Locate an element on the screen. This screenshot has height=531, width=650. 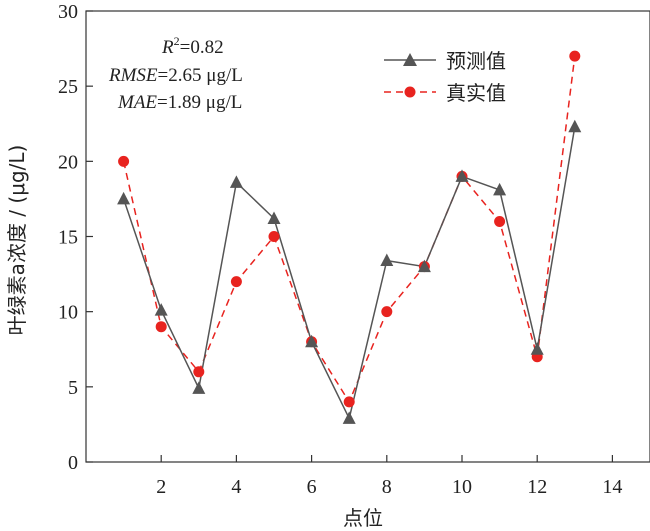
y-tick-label: 10 is located at coordinates (68, 313).